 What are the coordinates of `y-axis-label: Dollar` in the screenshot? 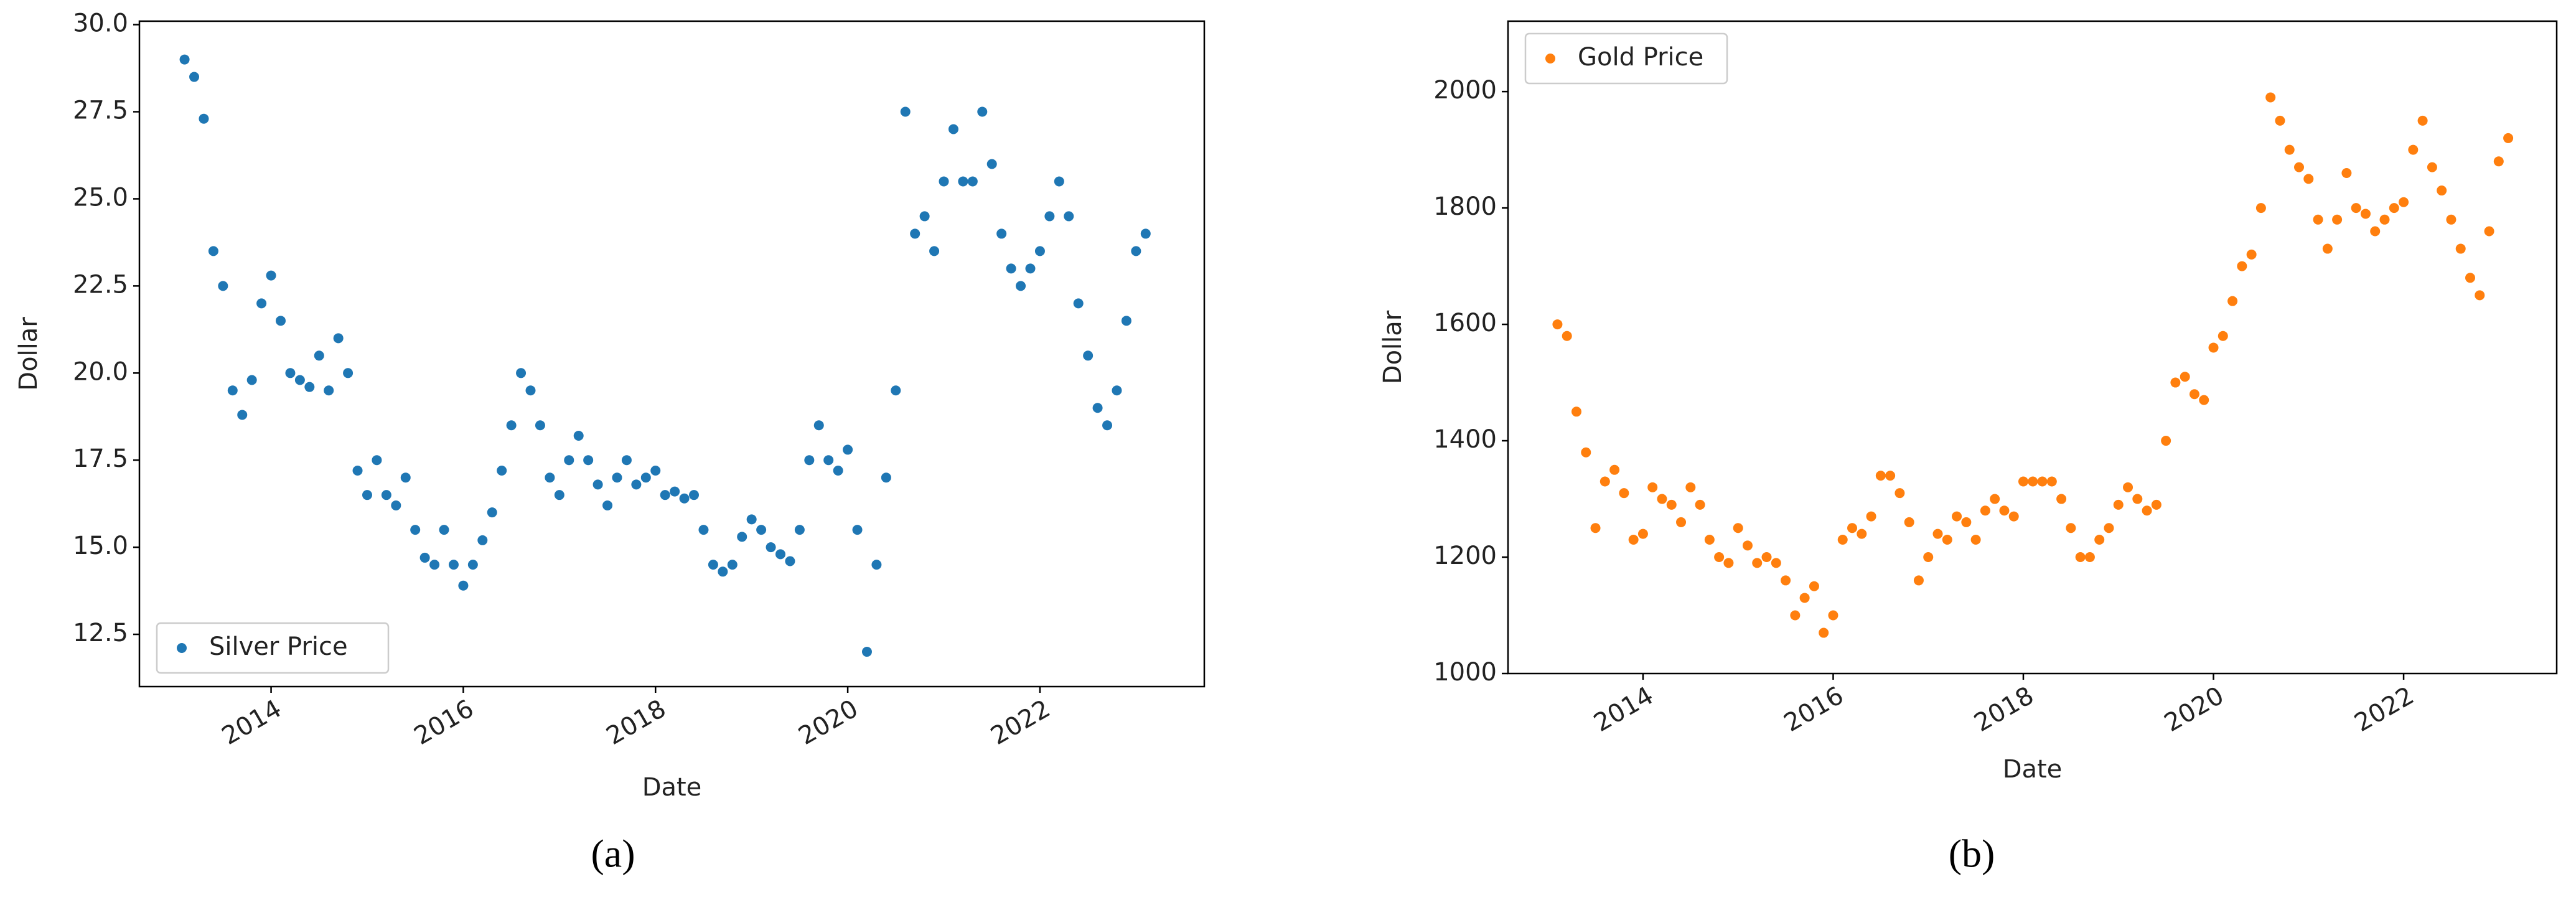 It's located at (1393, 347).